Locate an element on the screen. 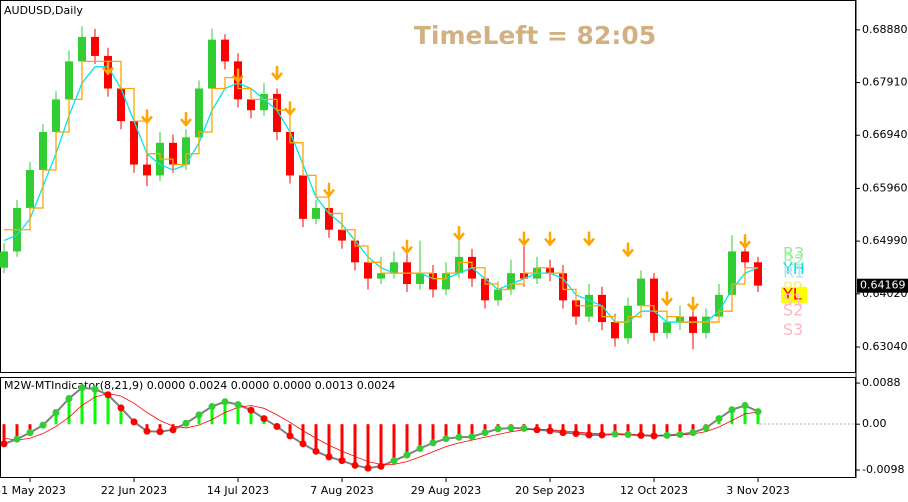 Image resolution: width=908 pixels, height=502 pixels. x-tick-label: 29 Aug 2023 is located at coordinates (446, 490).